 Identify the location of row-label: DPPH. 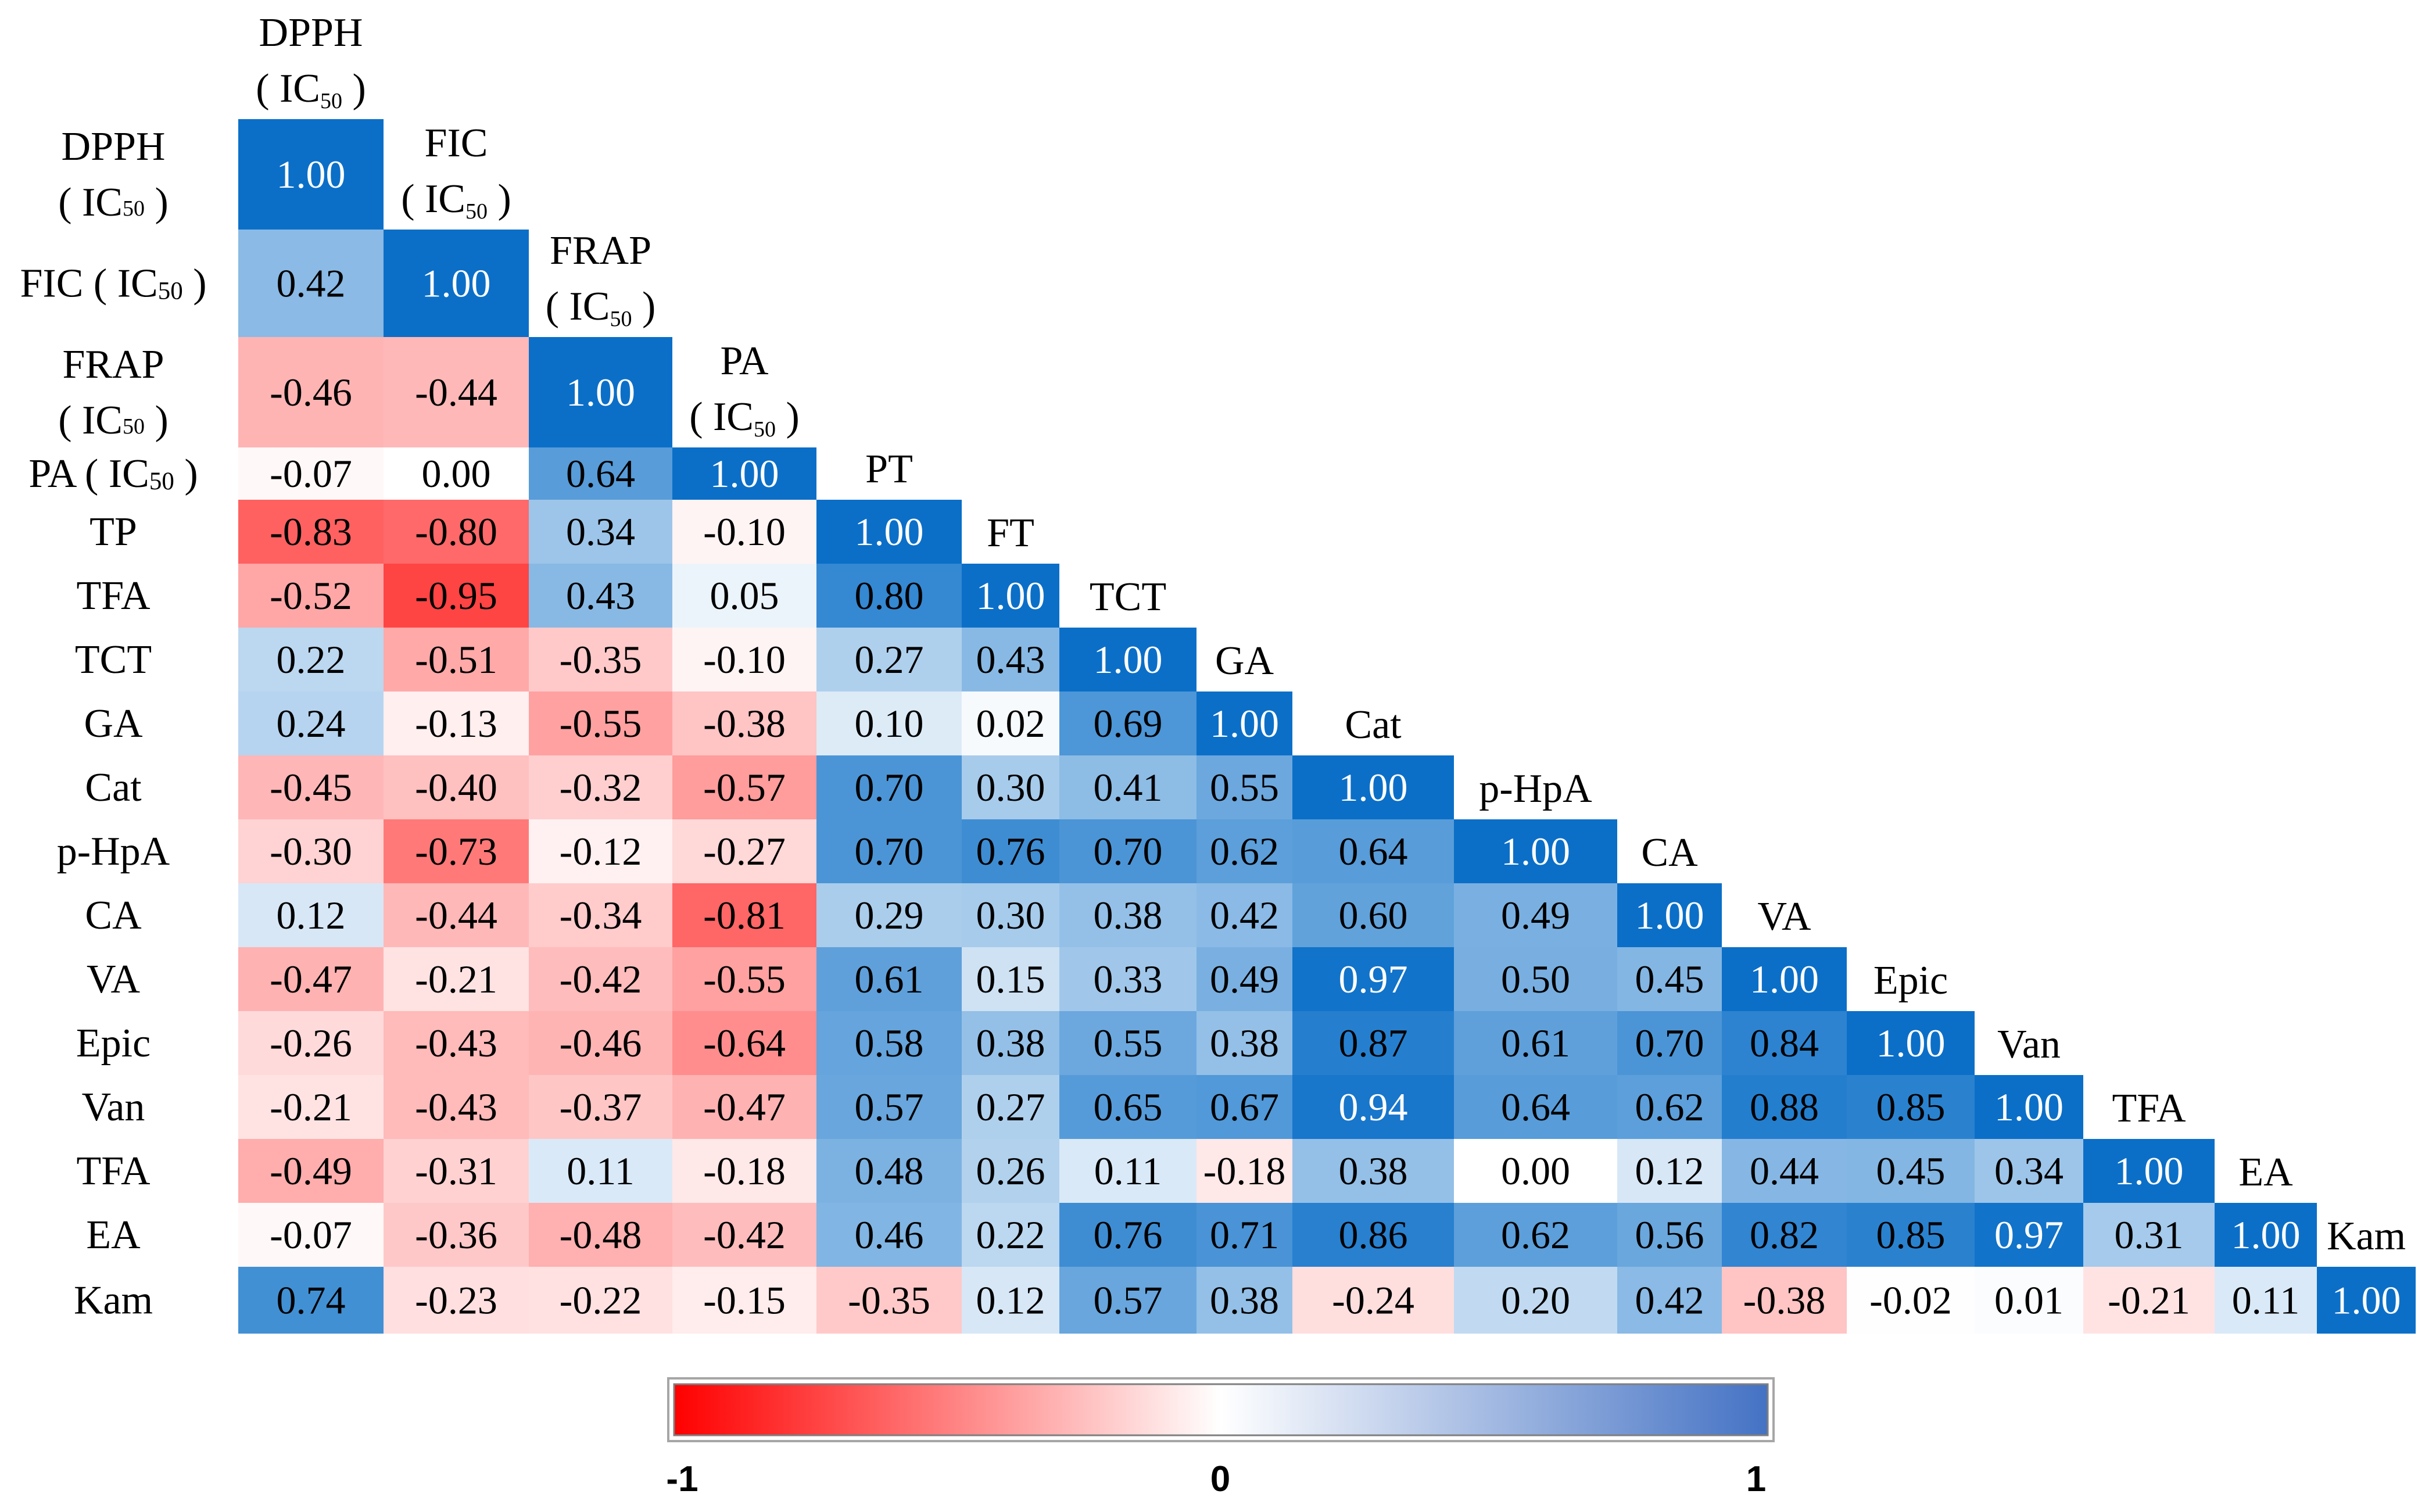
(114, 146).